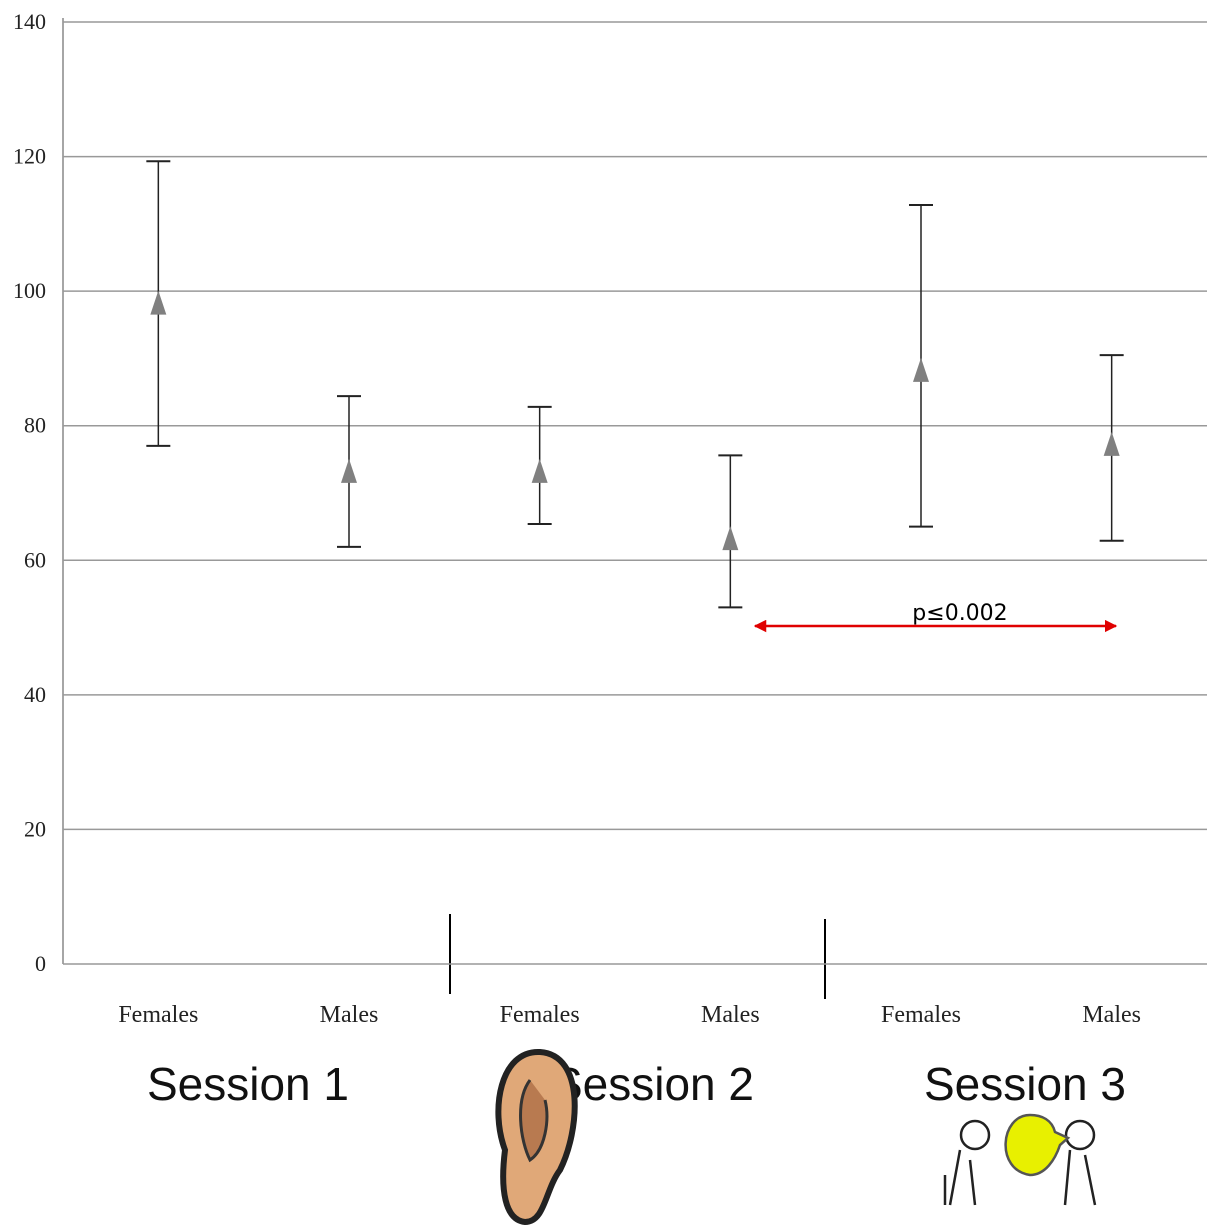  What do you see at coordinates (40, 963) in the screenshot?
I see `y-tick-label: 0` at bounding box center [40, 963].